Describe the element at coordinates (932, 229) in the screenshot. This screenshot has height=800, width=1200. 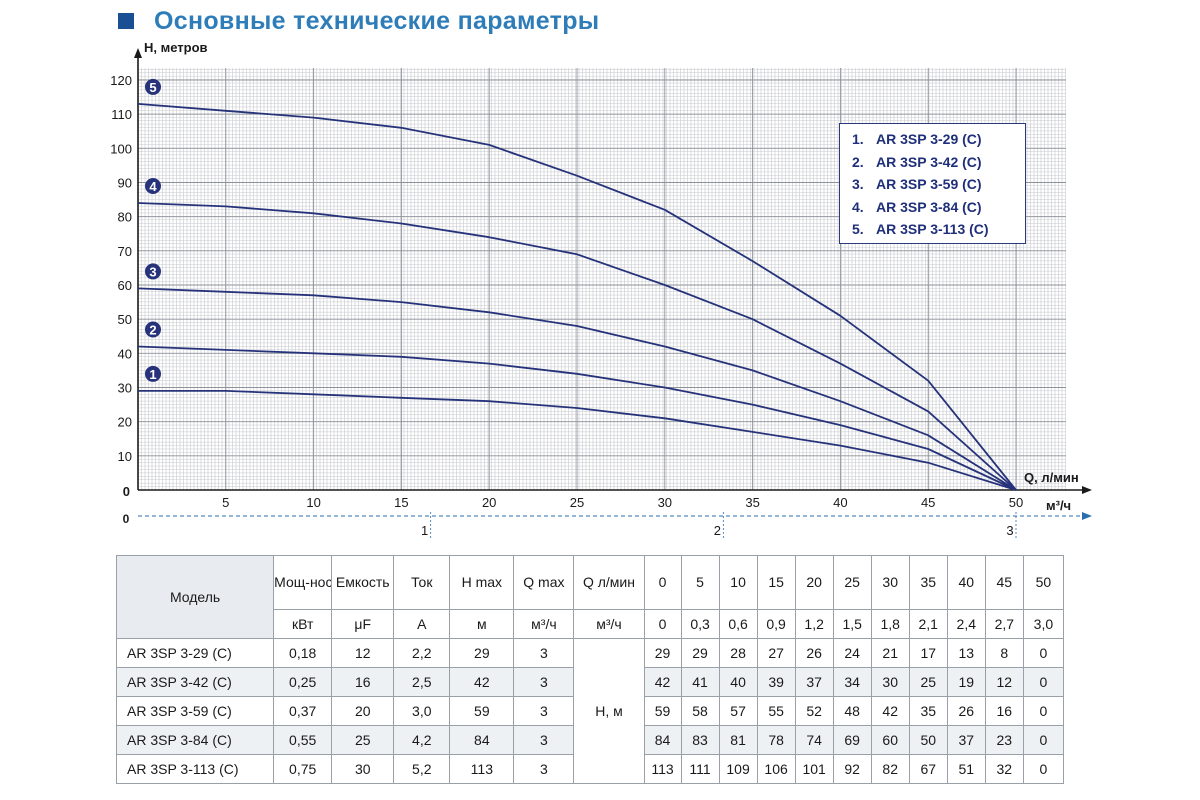
I see `legend-item: 5. AR 3SP 3-113 (C)` at that location.